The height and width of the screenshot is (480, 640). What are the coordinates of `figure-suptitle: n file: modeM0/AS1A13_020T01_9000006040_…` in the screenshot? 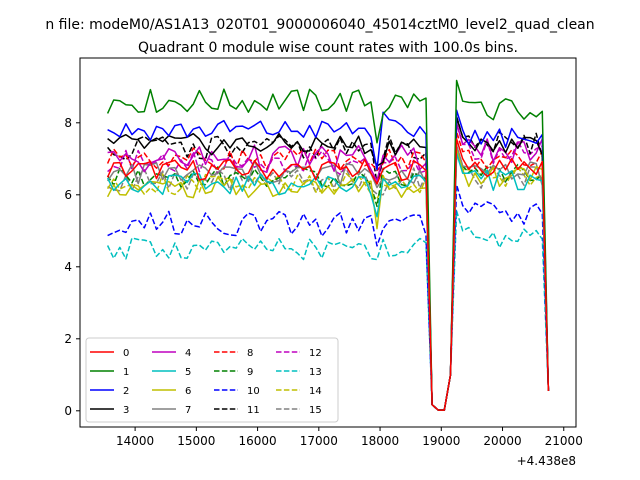 It's located at (319, 25).